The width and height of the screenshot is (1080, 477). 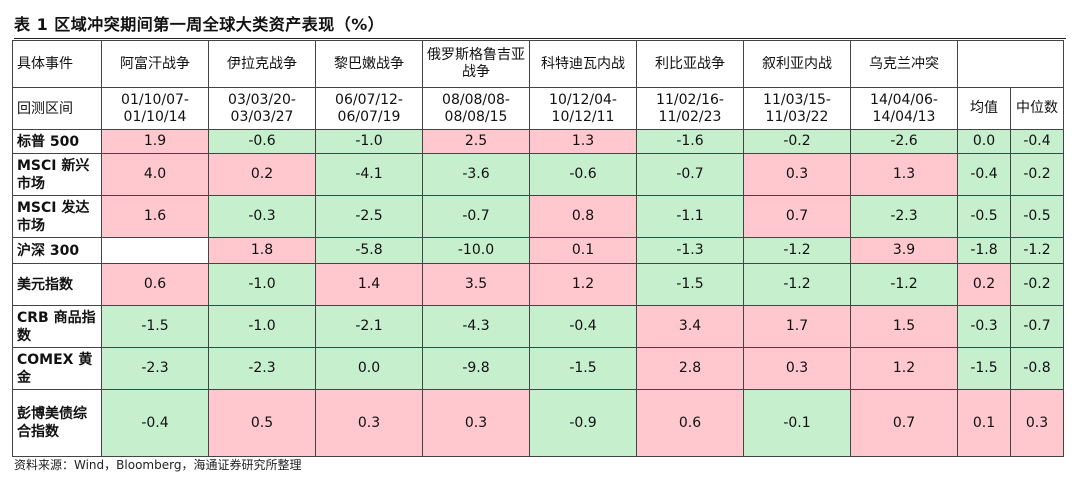 What do you see at coordinates (369, 141) in the screenshot?
I see `value-cell: -1.0` at bounding box center [369, 141].